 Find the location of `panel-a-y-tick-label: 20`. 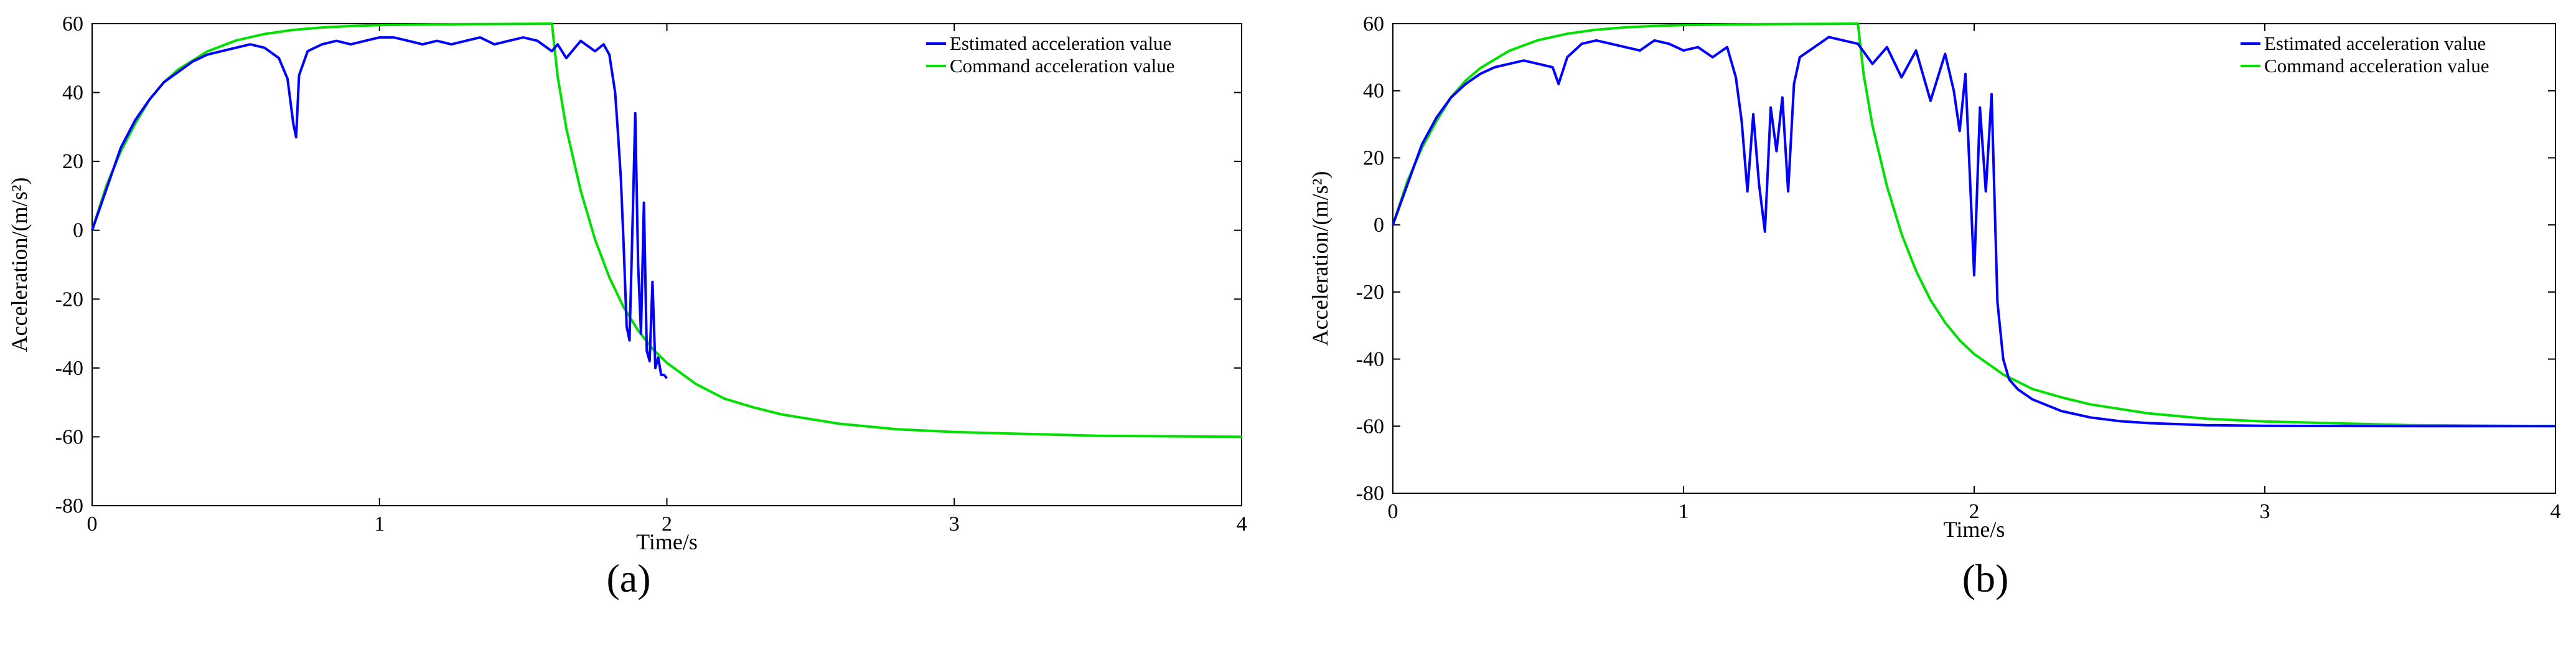

panel-a-y-tick-label: 20 is located at coordinates (72, 162).